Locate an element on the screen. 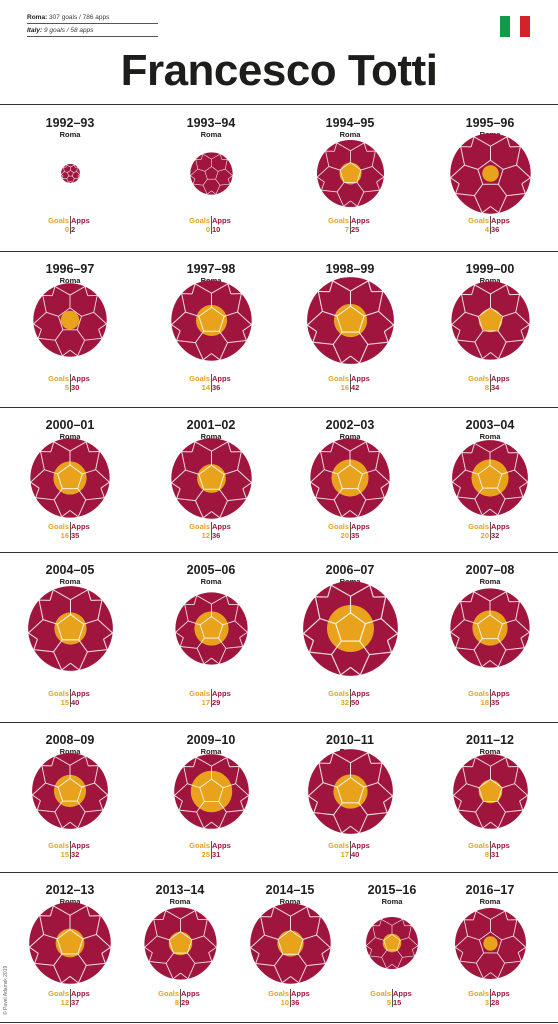  apps-value: 29 is located at coordinates (216, 702).